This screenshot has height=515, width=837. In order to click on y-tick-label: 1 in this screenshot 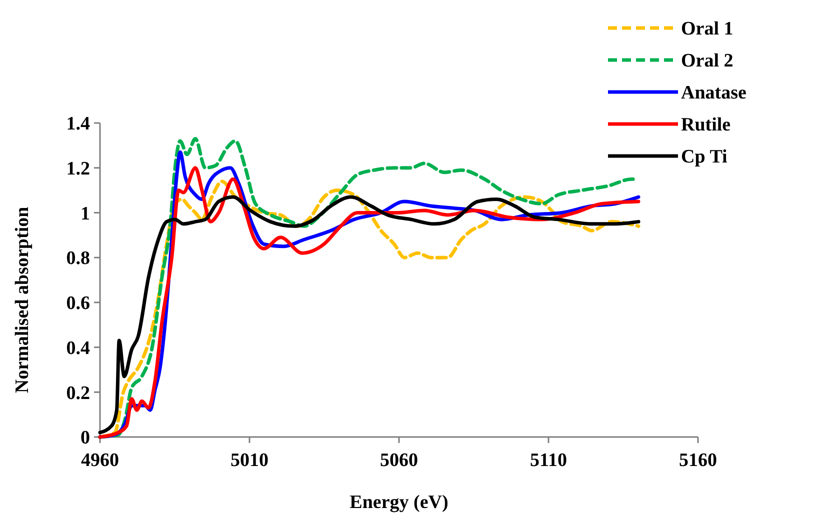, I will do `click(85, 213)`.